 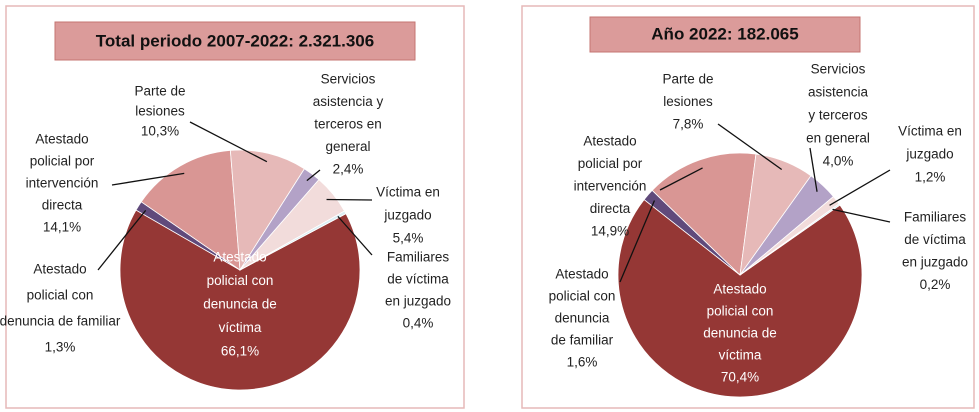 What do you see at coordinates (582, 362) in the screenshot?
I see `slice-value-label: 1,6%` at bounding box center [582, 362].